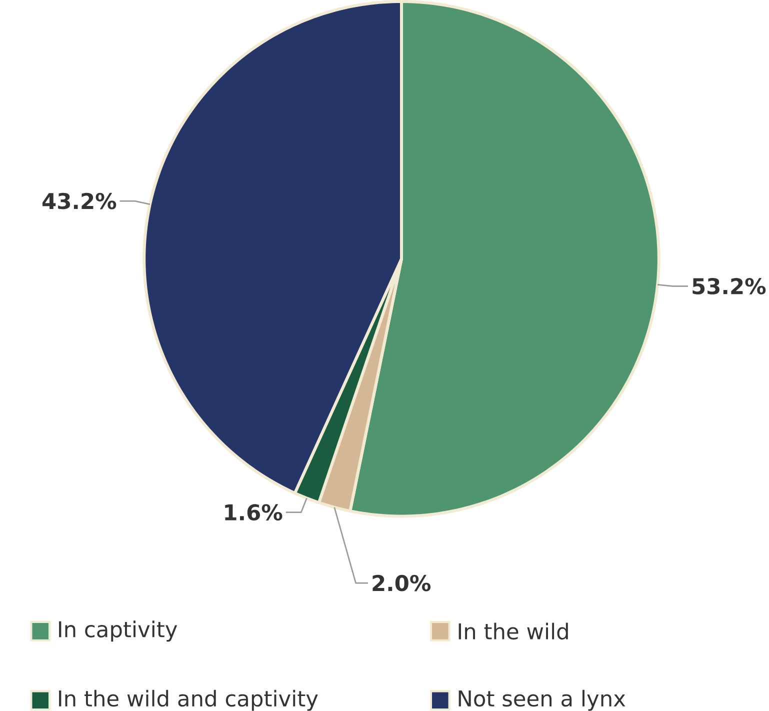 The width and height of the screenshot is (769, 711). What do you see at coordinates (513, 631) in the screenshot?
I see `legend-label: In the wild` at bounding box center [513, 631].